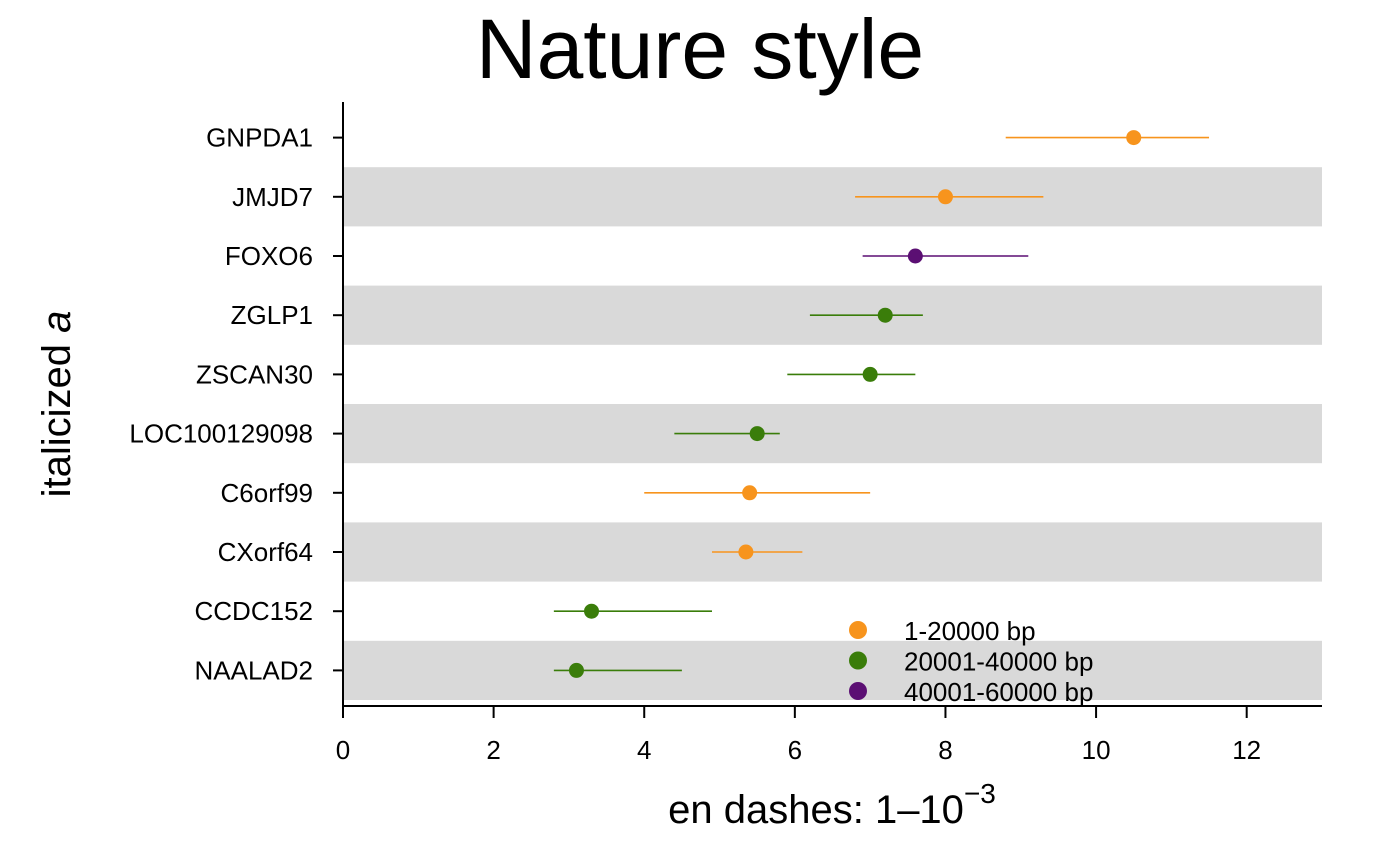  Describe the element at coordinates (259, 138) in the screenshot. I see `y-tick-label: GNPDA1` at that location.